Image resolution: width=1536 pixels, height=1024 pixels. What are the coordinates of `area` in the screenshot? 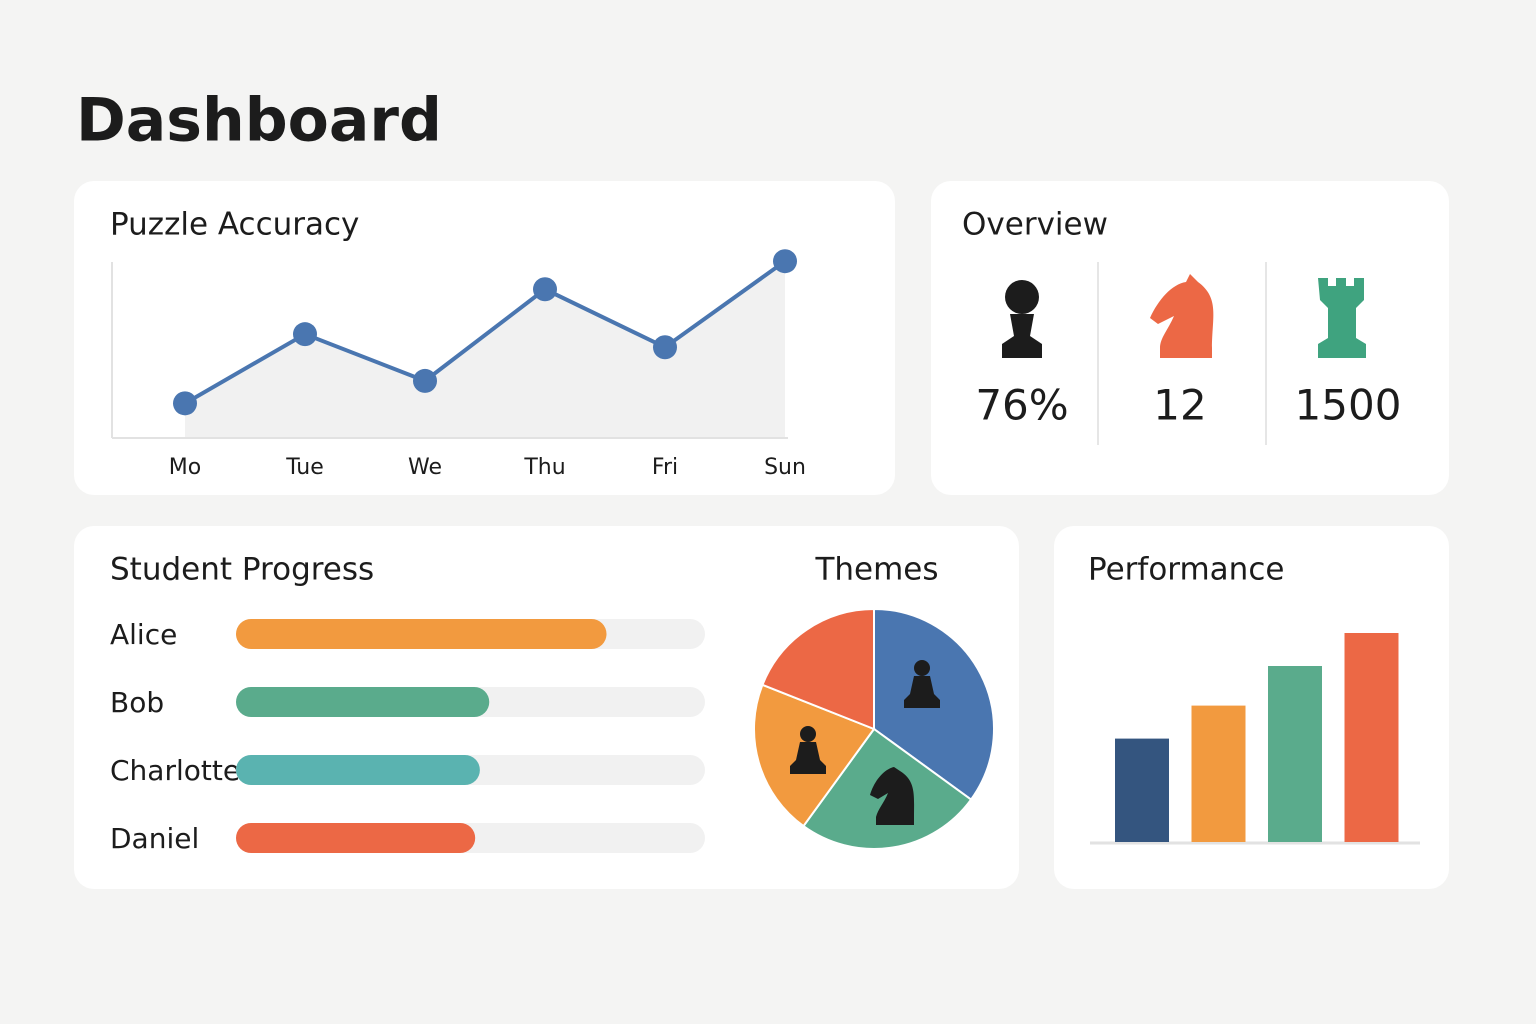 It's located at (485, 349).